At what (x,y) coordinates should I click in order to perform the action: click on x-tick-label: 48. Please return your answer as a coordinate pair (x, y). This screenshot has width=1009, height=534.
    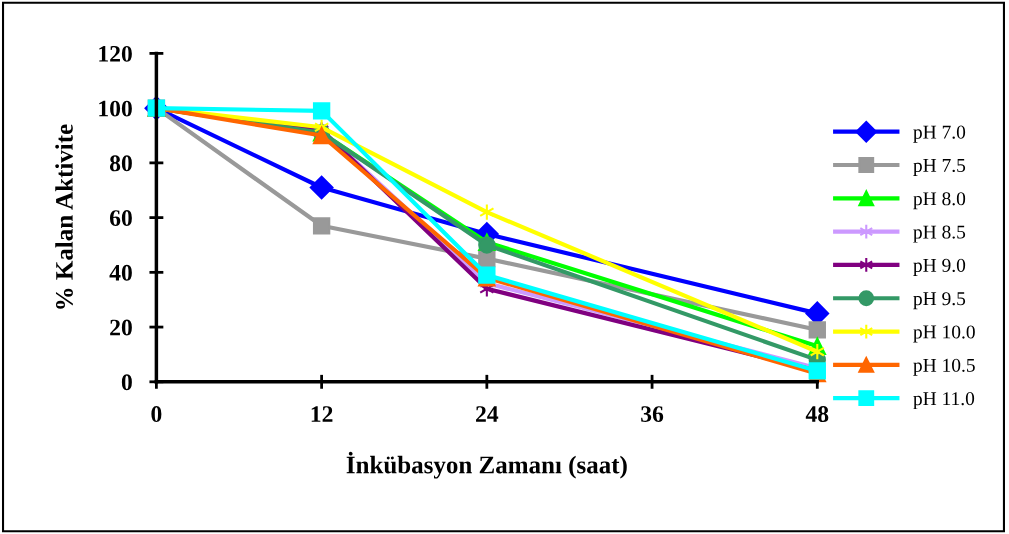
    Looking at the image, I should click on (817, 414).